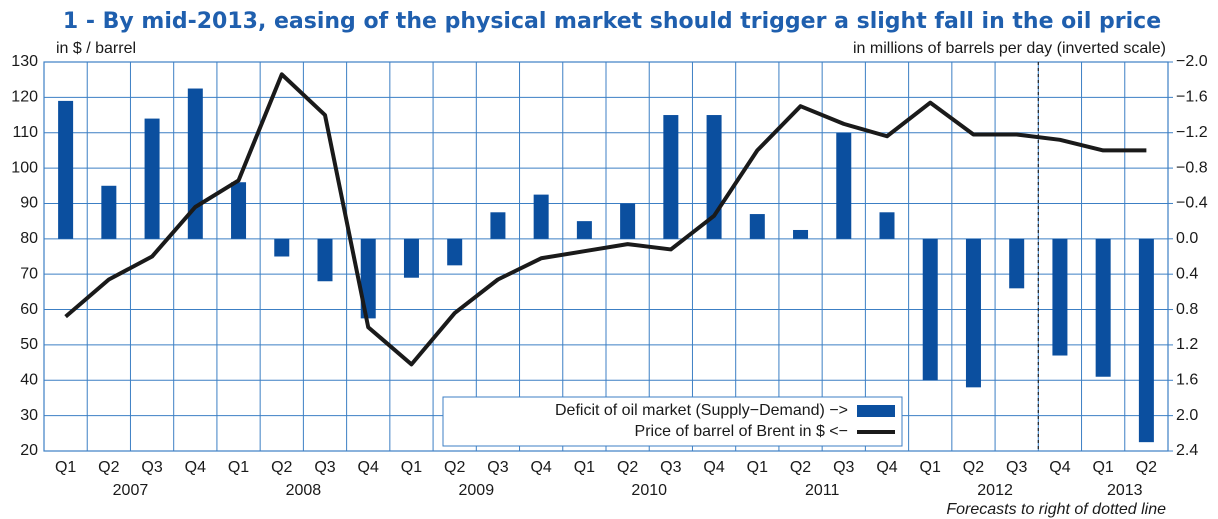 This screenshot has width=1218, height=519. I want to click on y-tick-label: 100, so click(24, 167).